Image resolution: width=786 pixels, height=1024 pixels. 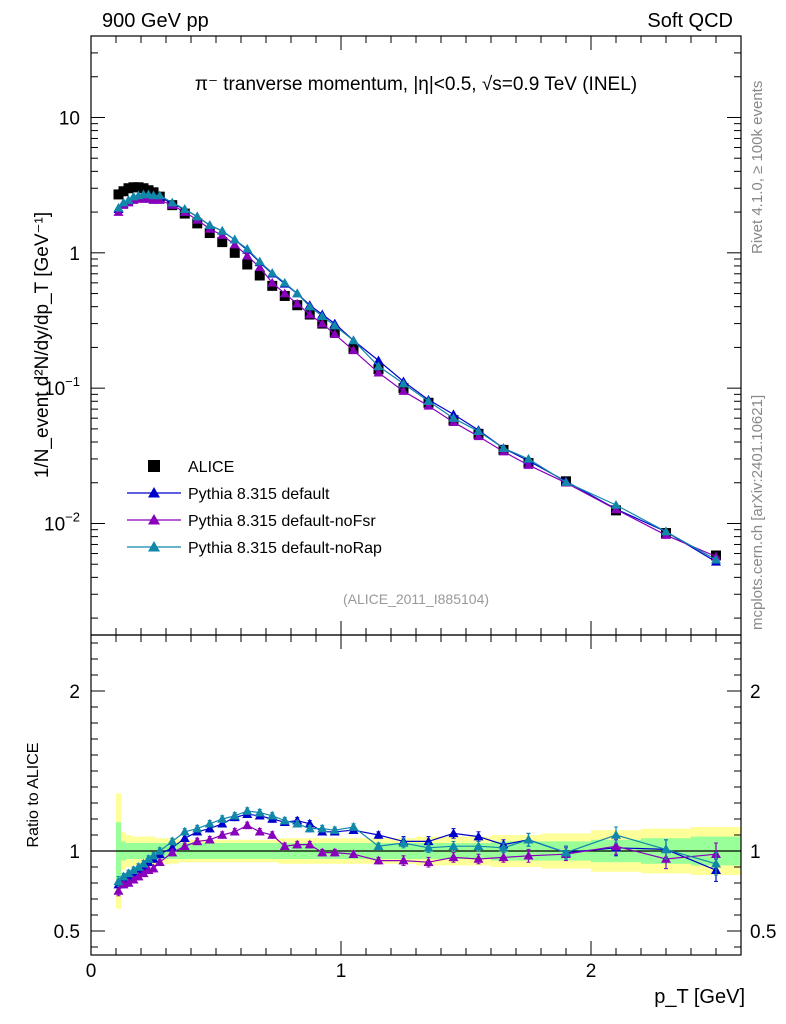 What do you see at coordinates (282, 521) in the screenshot?
I see `legend-label: Pythia 8.315 default-noFsr` at bounding box center [282, 521].